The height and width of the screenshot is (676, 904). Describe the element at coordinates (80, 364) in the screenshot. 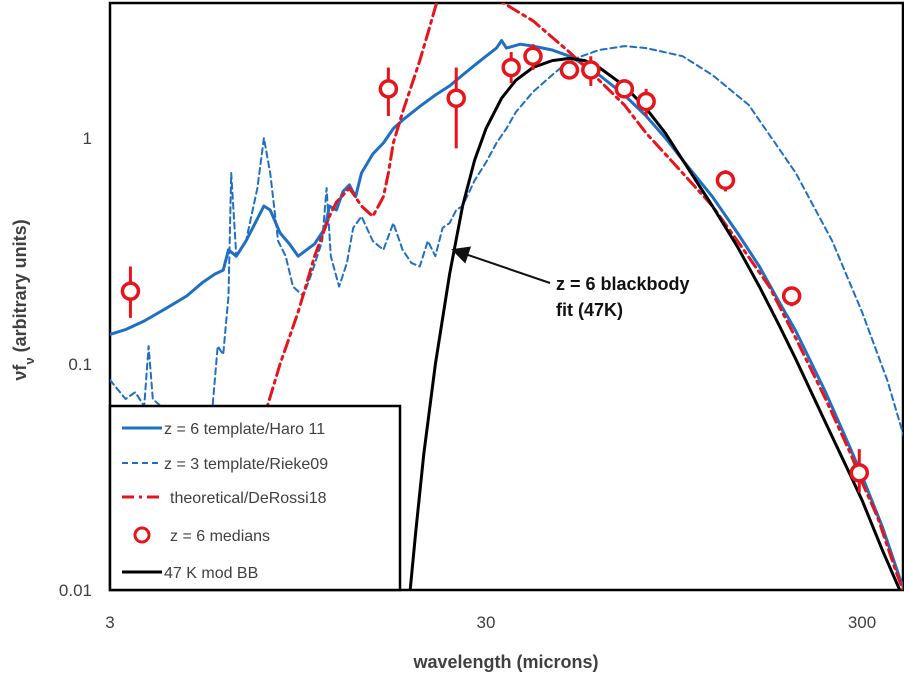

I see `y-tick-1: 0.1` at that location.